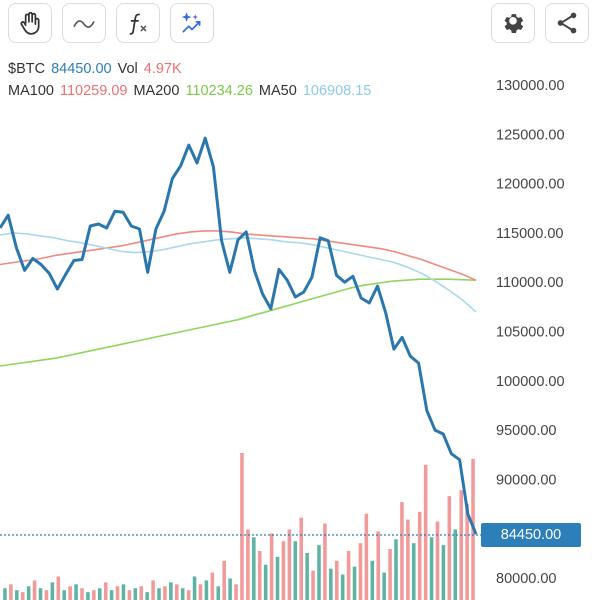  What do you see at coordinates (156, 91) in the screenshot?
I see `ma200-label: MA200` at bounding box center [156, 91].